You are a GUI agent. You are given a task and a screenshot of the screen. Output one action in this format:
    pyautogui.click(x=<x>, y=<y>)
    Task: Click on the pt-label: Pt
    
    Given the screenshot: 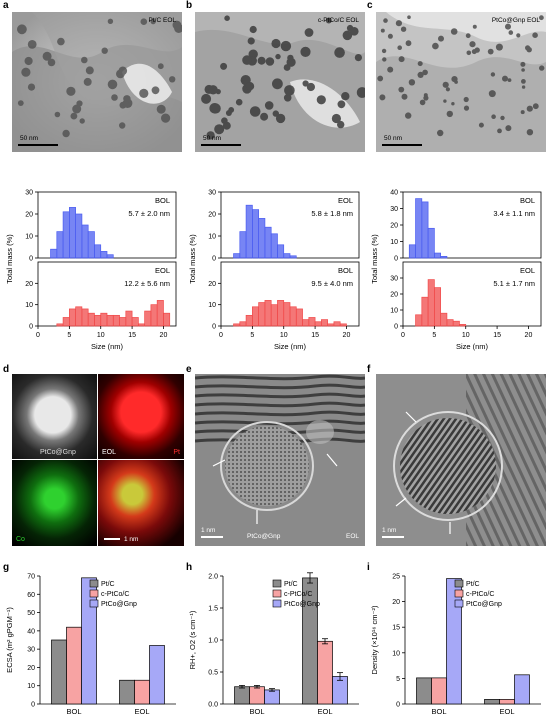 What is the action you would take?
    pyautogui.click(x=176, y=452)
    